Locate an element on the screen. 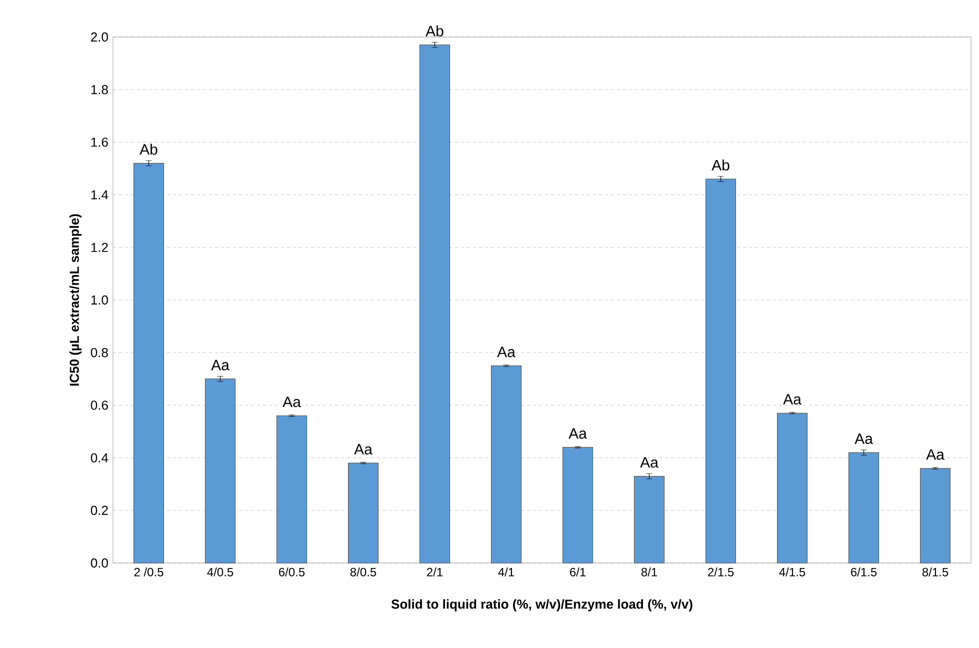 This screenshot has width=979, height=648. x-tick-label: 4/1 is located at coordinates (506, 572).